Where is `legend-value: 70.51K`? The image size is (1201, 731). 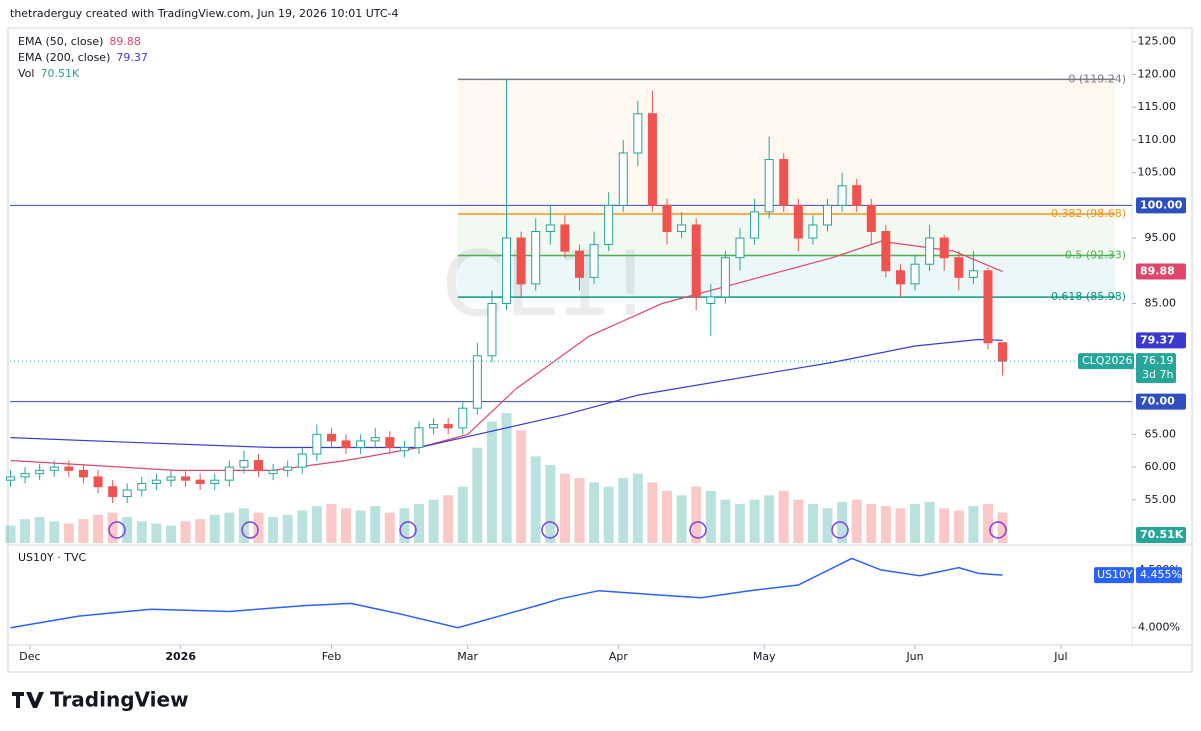
legend-value: 70.51K is located at coordinates (59, 73).